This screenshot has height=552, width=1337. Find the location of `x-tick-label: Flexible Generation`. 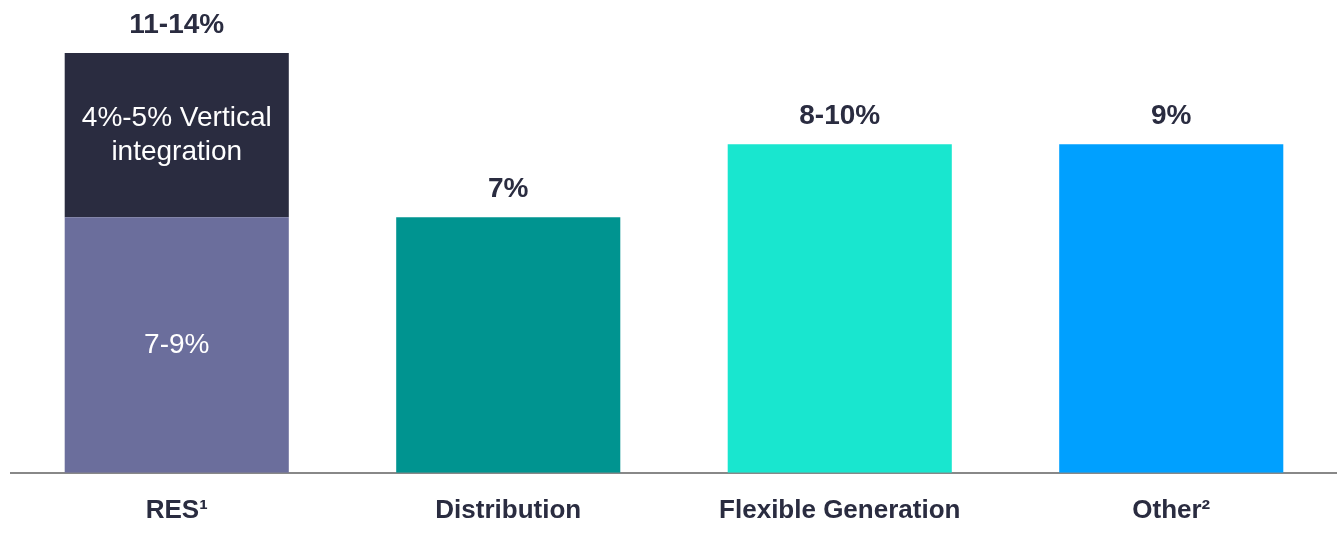

x-tick-label: Flexible Generation is located at coordinates (840, 508).